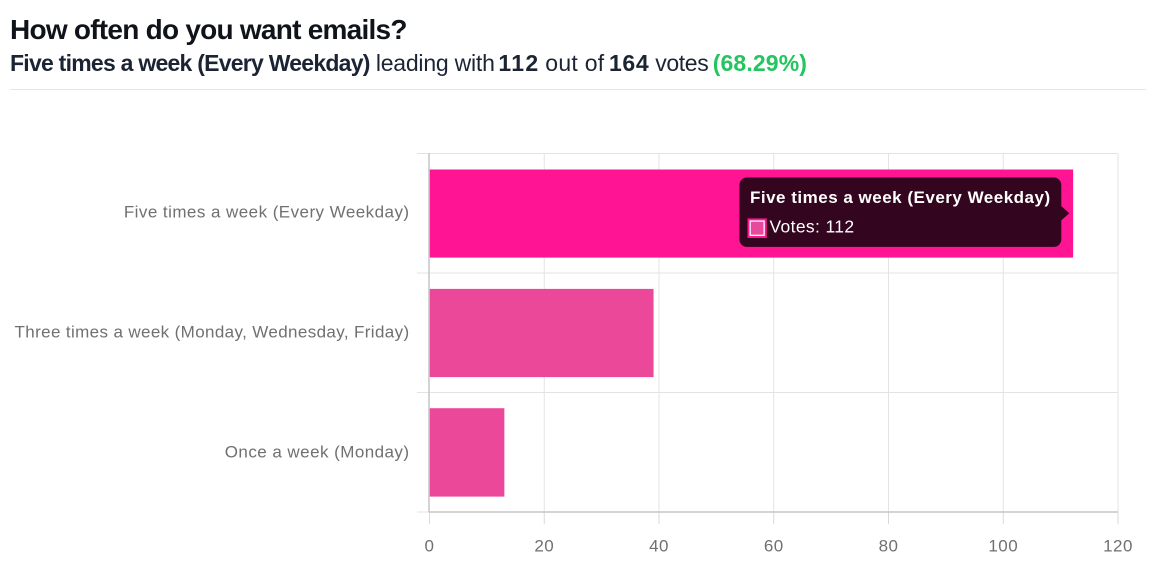 The image size is (1159, 576). I want to click on svg-text: 20, so click(544, 546).